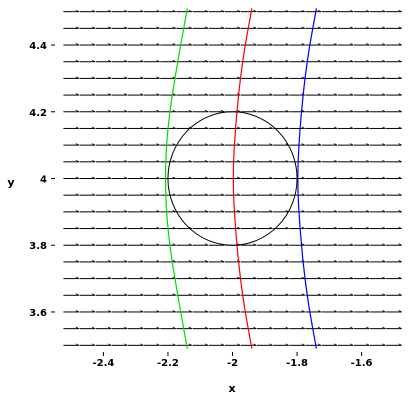  What do you see at coordinates (362, 363) in the screenshot?
I see `x-tick-label: -1.6` at bounding box center [362, 363].